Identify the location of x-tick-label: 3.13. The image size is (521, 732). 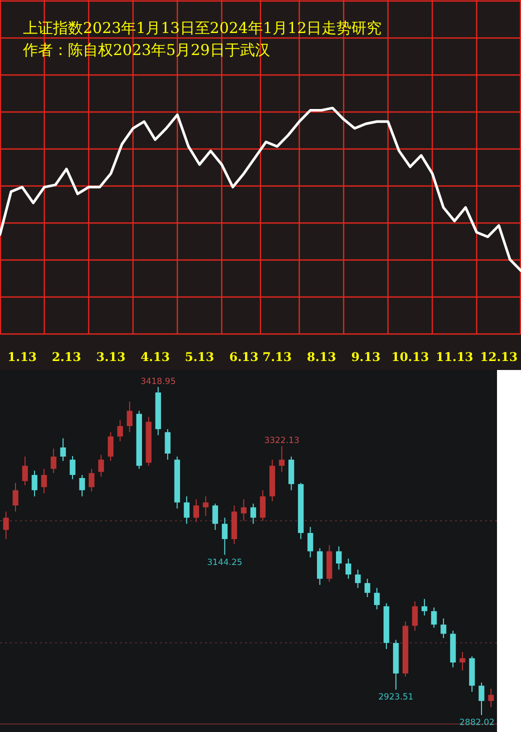
(111, 357).